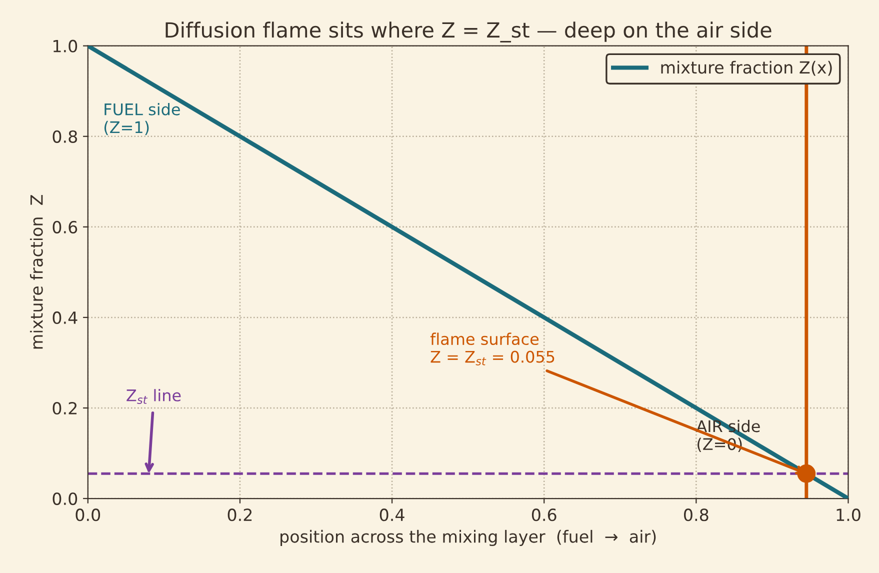 Image resolution: width=879 pixels, height=573 pixels. Describe the element at coordinates (65, 499) in the screenshot. I see `y-tick-label: 0.0` at that location.